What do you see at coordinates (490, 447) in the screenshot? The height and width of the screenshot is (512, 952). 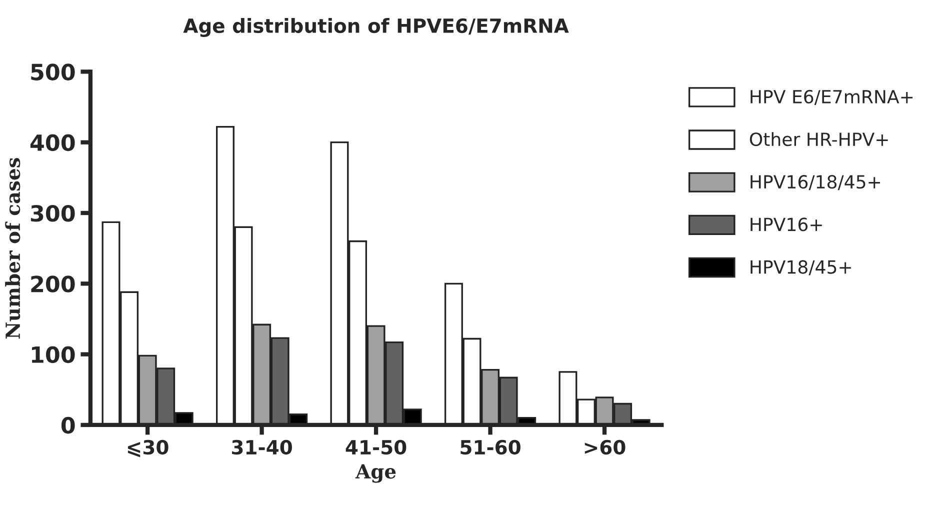 I see `x-tick-label: 51-60` at bounding box center [490, 447].